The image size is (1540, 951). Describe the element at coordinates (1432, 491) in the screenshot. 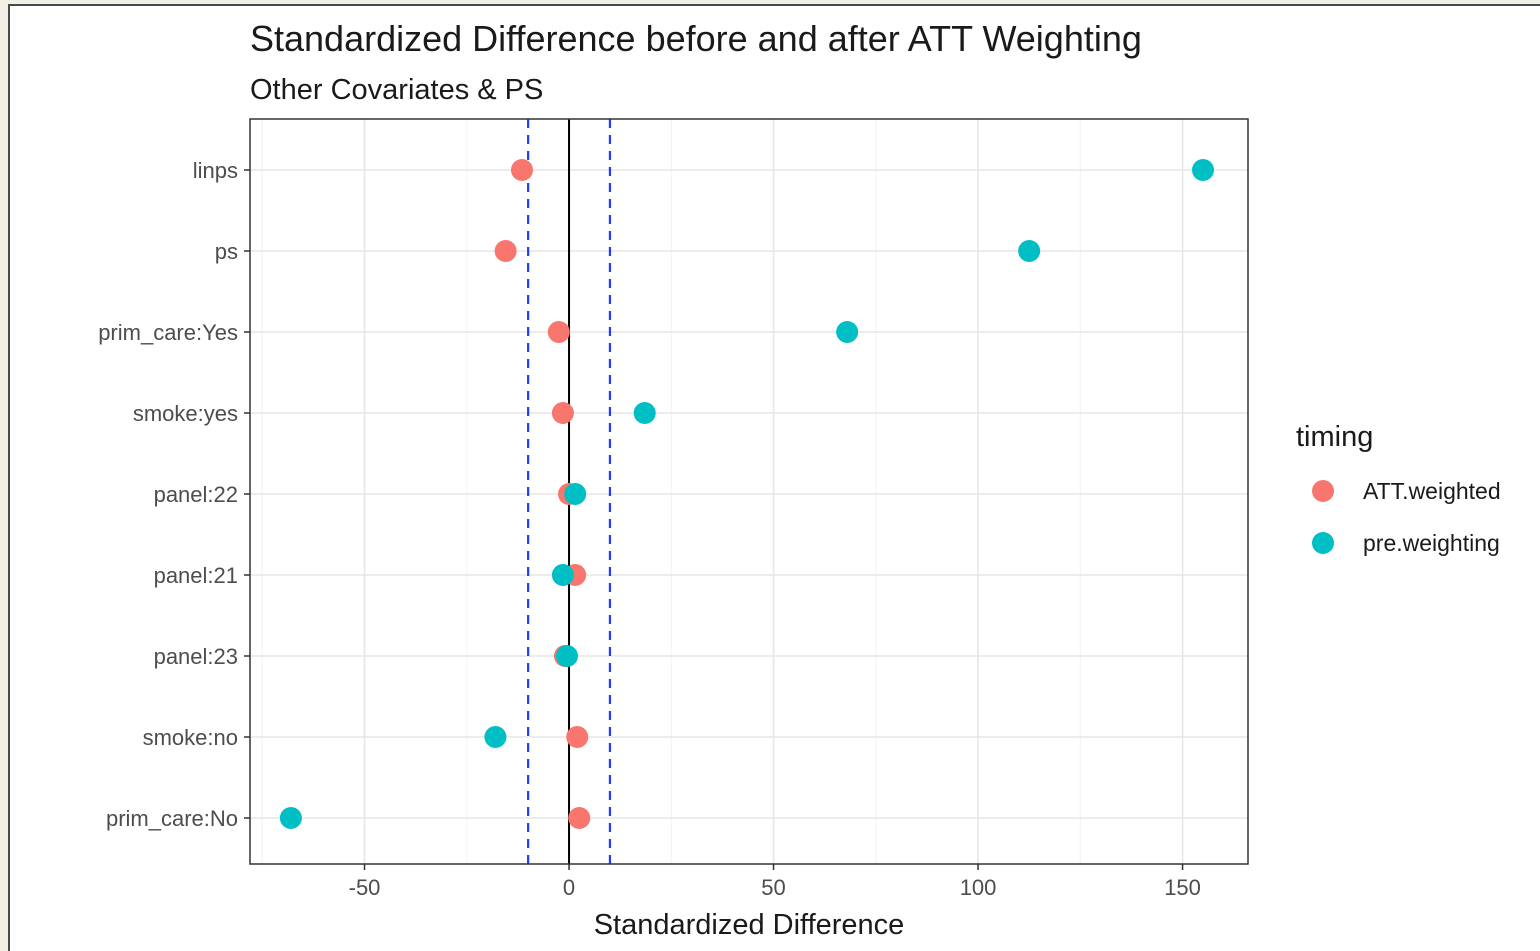

I see `legend-label-att-weighted: ATT.weighted` at that location.